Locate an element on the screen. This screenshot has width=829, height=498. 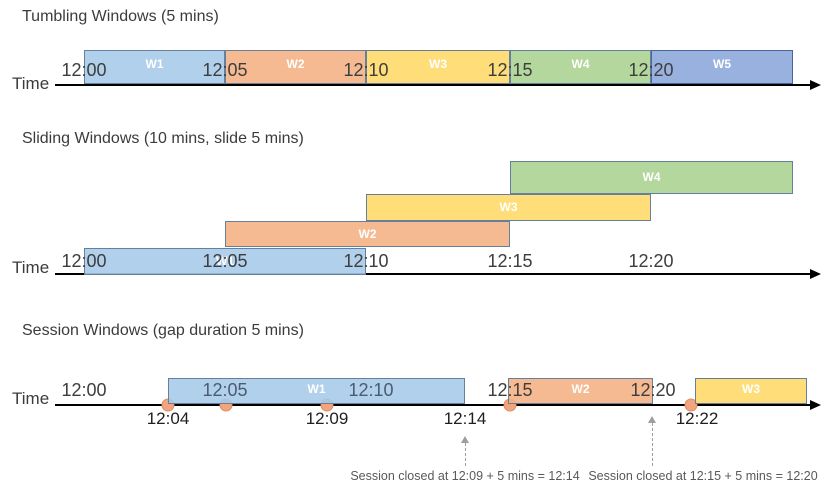
sliding-window-w3: W3 is located at coordinates (508, 207).